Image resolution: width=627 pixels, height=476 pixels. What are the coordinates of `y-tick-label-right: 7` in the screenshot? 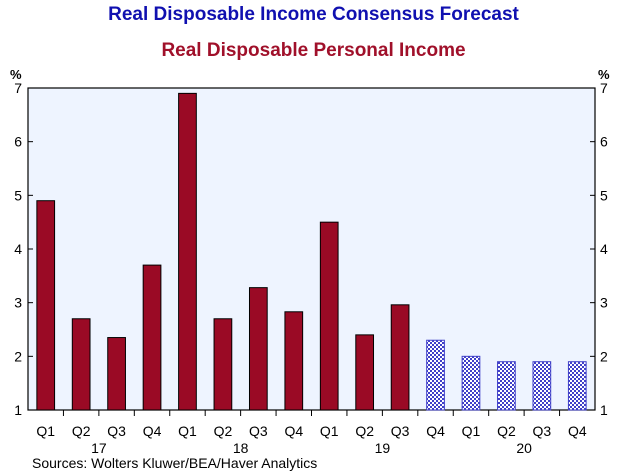 It's located at (604, 88).